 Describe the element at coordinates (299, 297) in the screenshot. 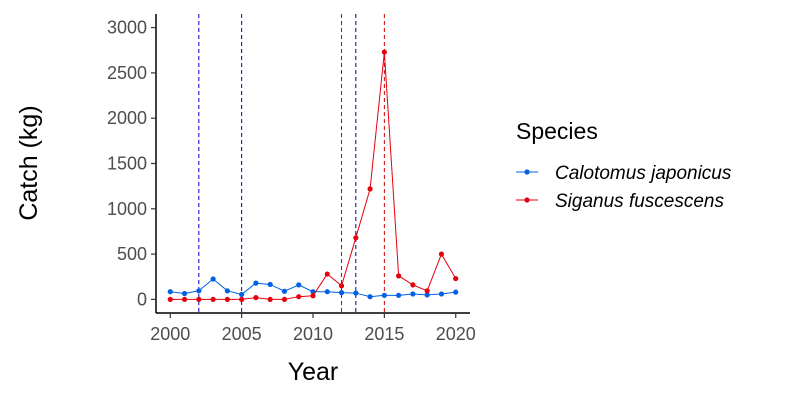

I see `data-point-siganus-fuscescens-2009` at that location.